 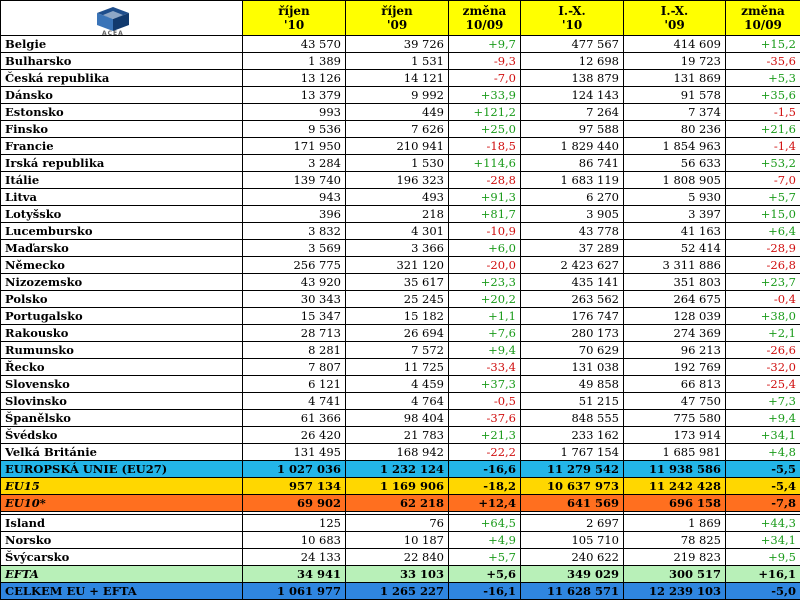 I want to click on ytd-change-cell: +53,2, so click(x=762, y=163).